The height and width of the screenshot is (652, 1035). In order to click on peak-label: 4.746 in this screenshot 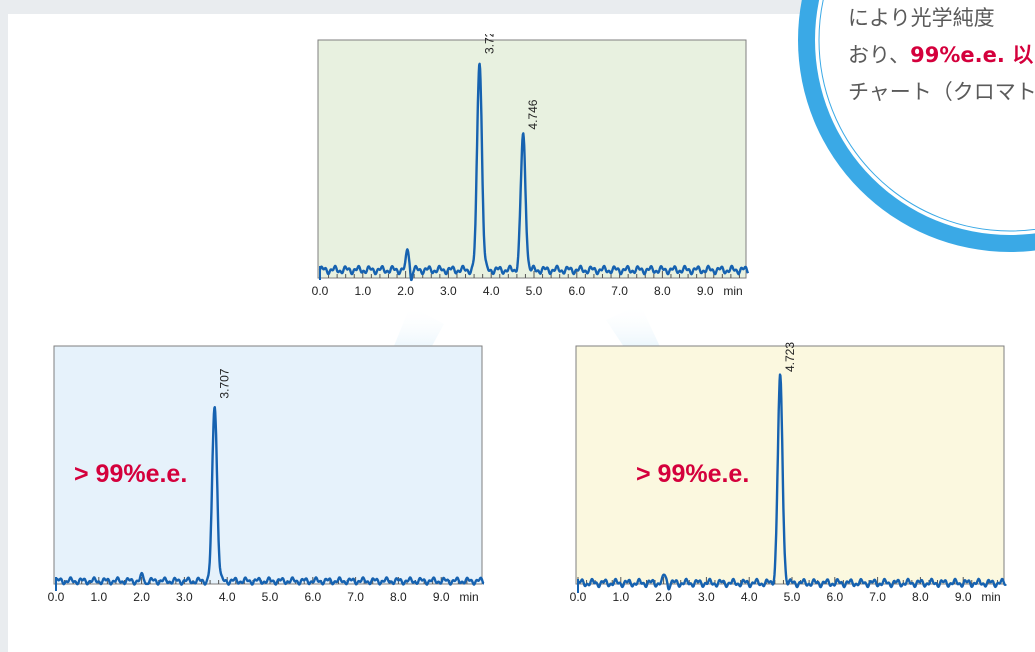, I will do `click(533, 114)`.